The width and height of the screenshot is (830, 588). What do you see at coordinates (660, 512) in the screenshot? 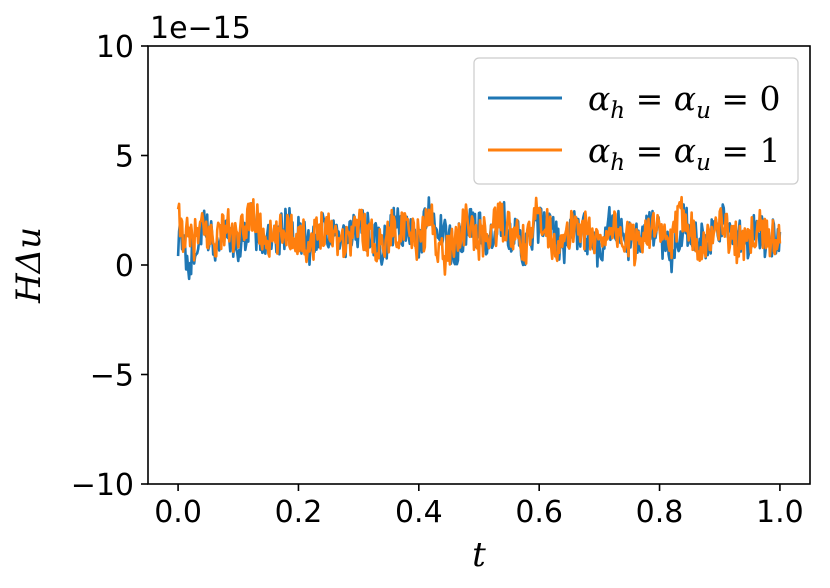
I see `x-tick-label: 0.8` at bounding box center [660, 512].